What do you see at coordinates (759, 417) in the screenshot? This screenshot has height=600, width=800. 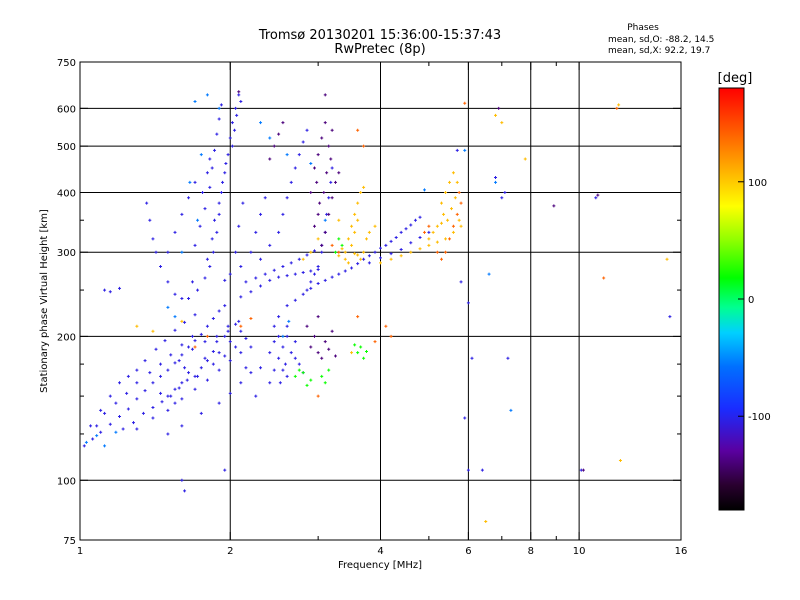 I see `colorbar-tick-label: -100` at bounding box center [759, 417].